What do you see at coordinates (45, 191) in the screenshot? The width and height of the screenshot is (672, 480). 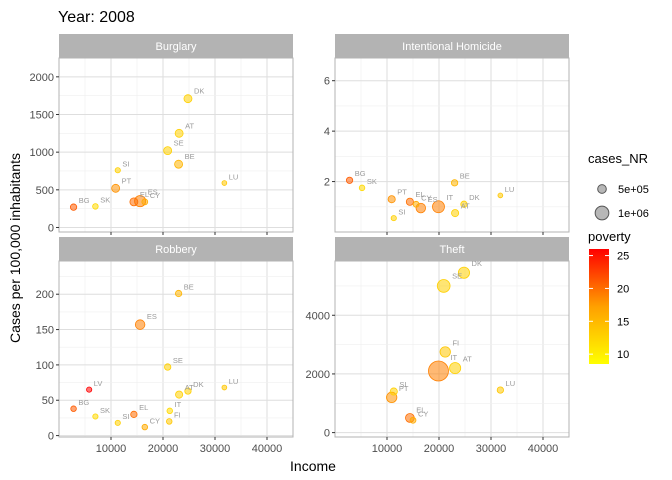 I see `y-tick-label: 500` at bounding box center [45, 191].